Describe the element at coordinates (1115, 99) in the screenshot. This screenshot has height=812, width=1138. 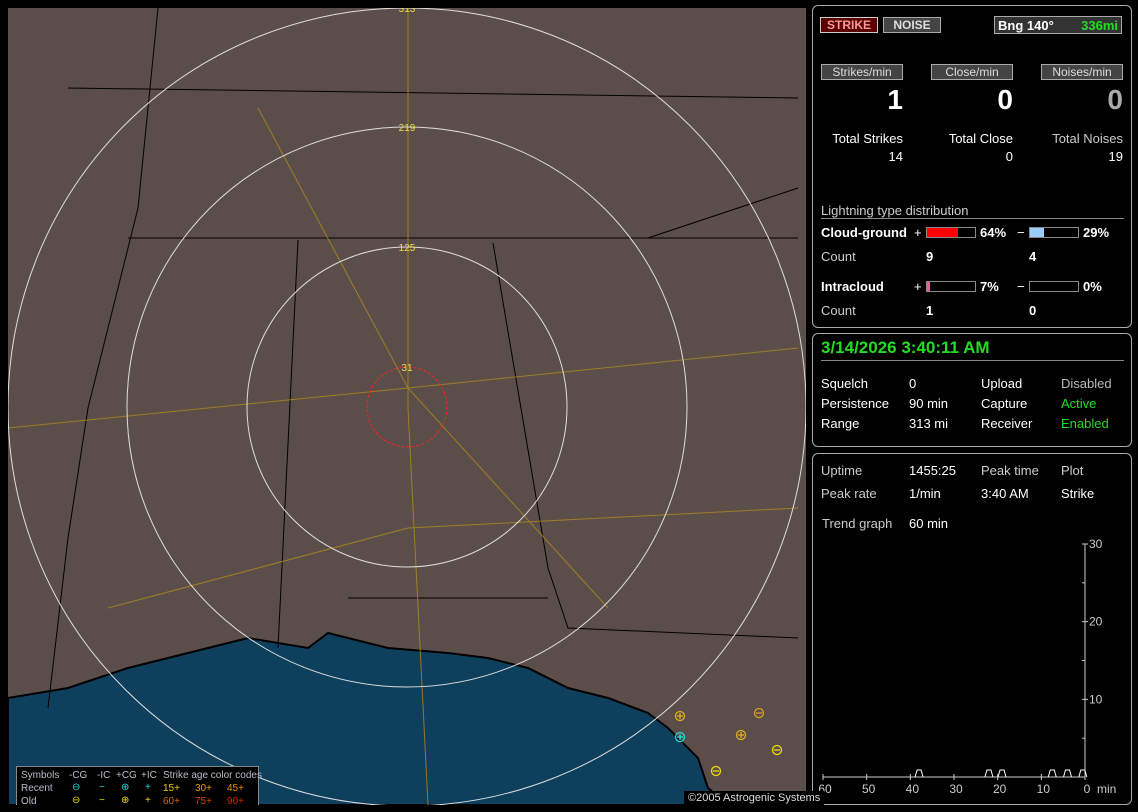
I see `noises-per-min: 0` at that location.